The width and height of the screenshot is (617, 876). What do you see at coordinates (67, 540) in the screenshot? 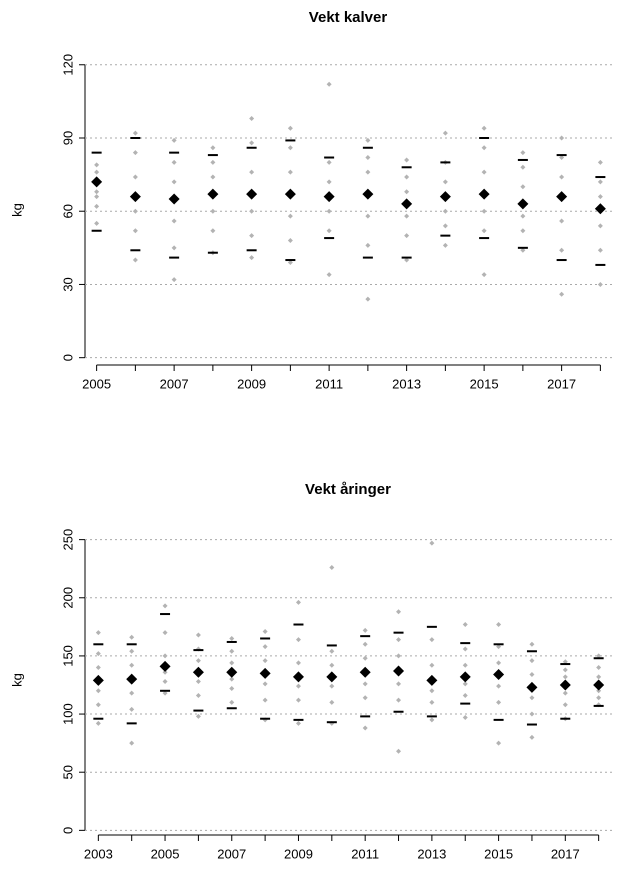
I see `y-tick-label: 250` at bounding box center [67, 540].